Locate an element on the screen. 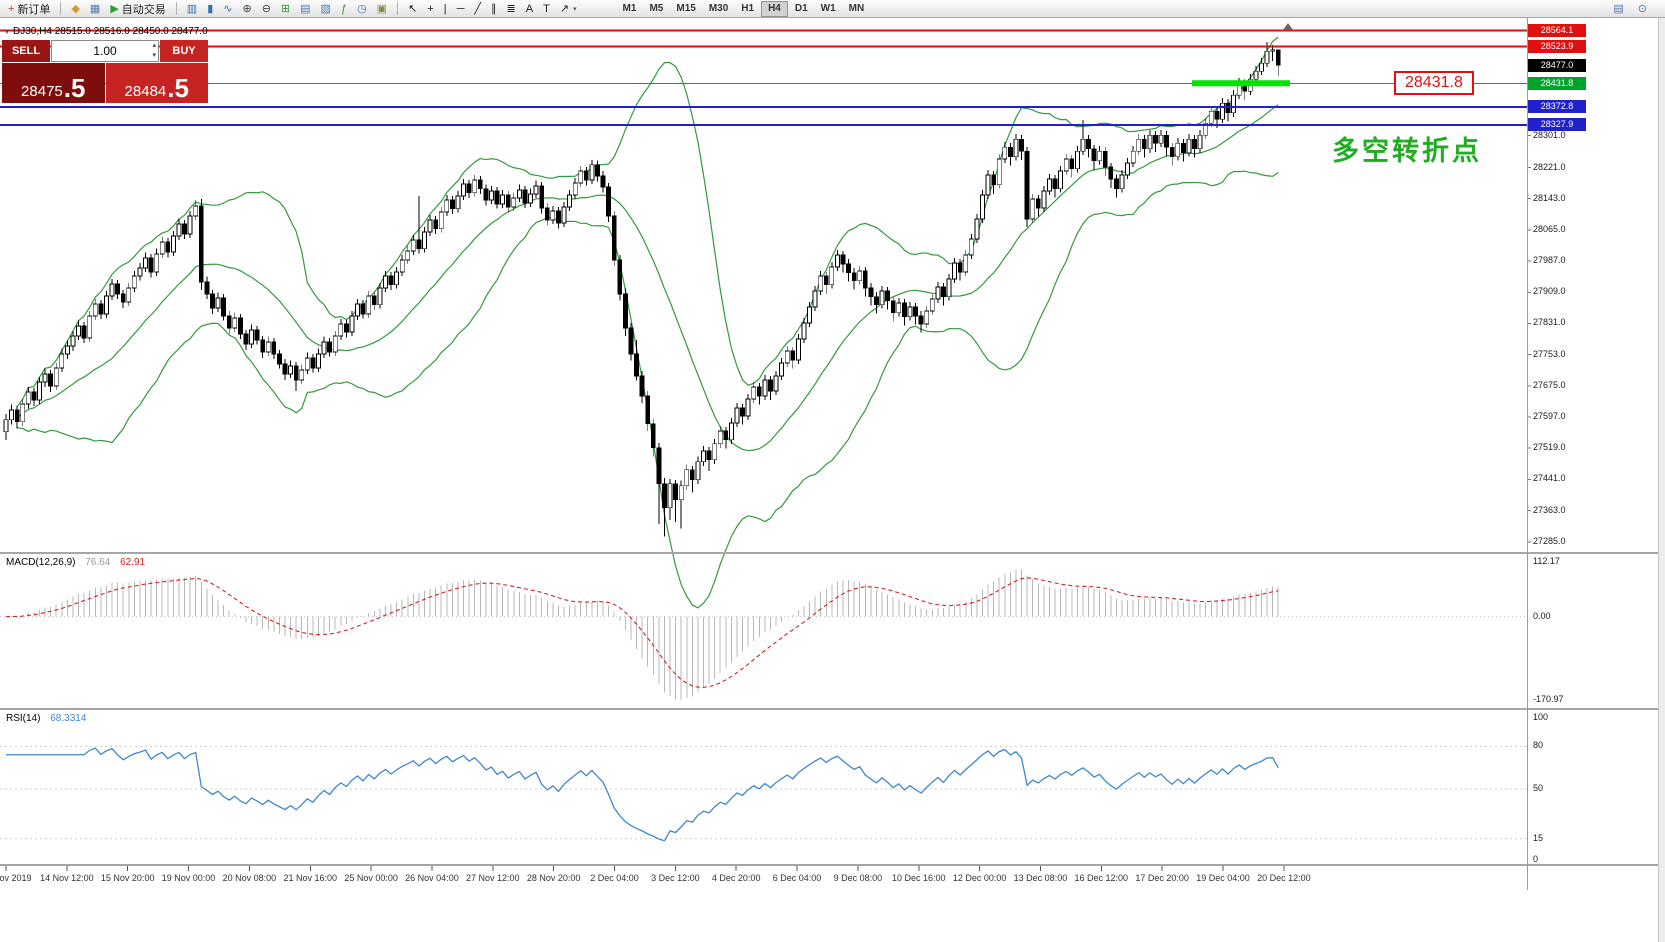 Image resolution: width=1665 pixels, height=942 pixels. channel-icon-glyph: ∥ is located at coordinates (494, 8).